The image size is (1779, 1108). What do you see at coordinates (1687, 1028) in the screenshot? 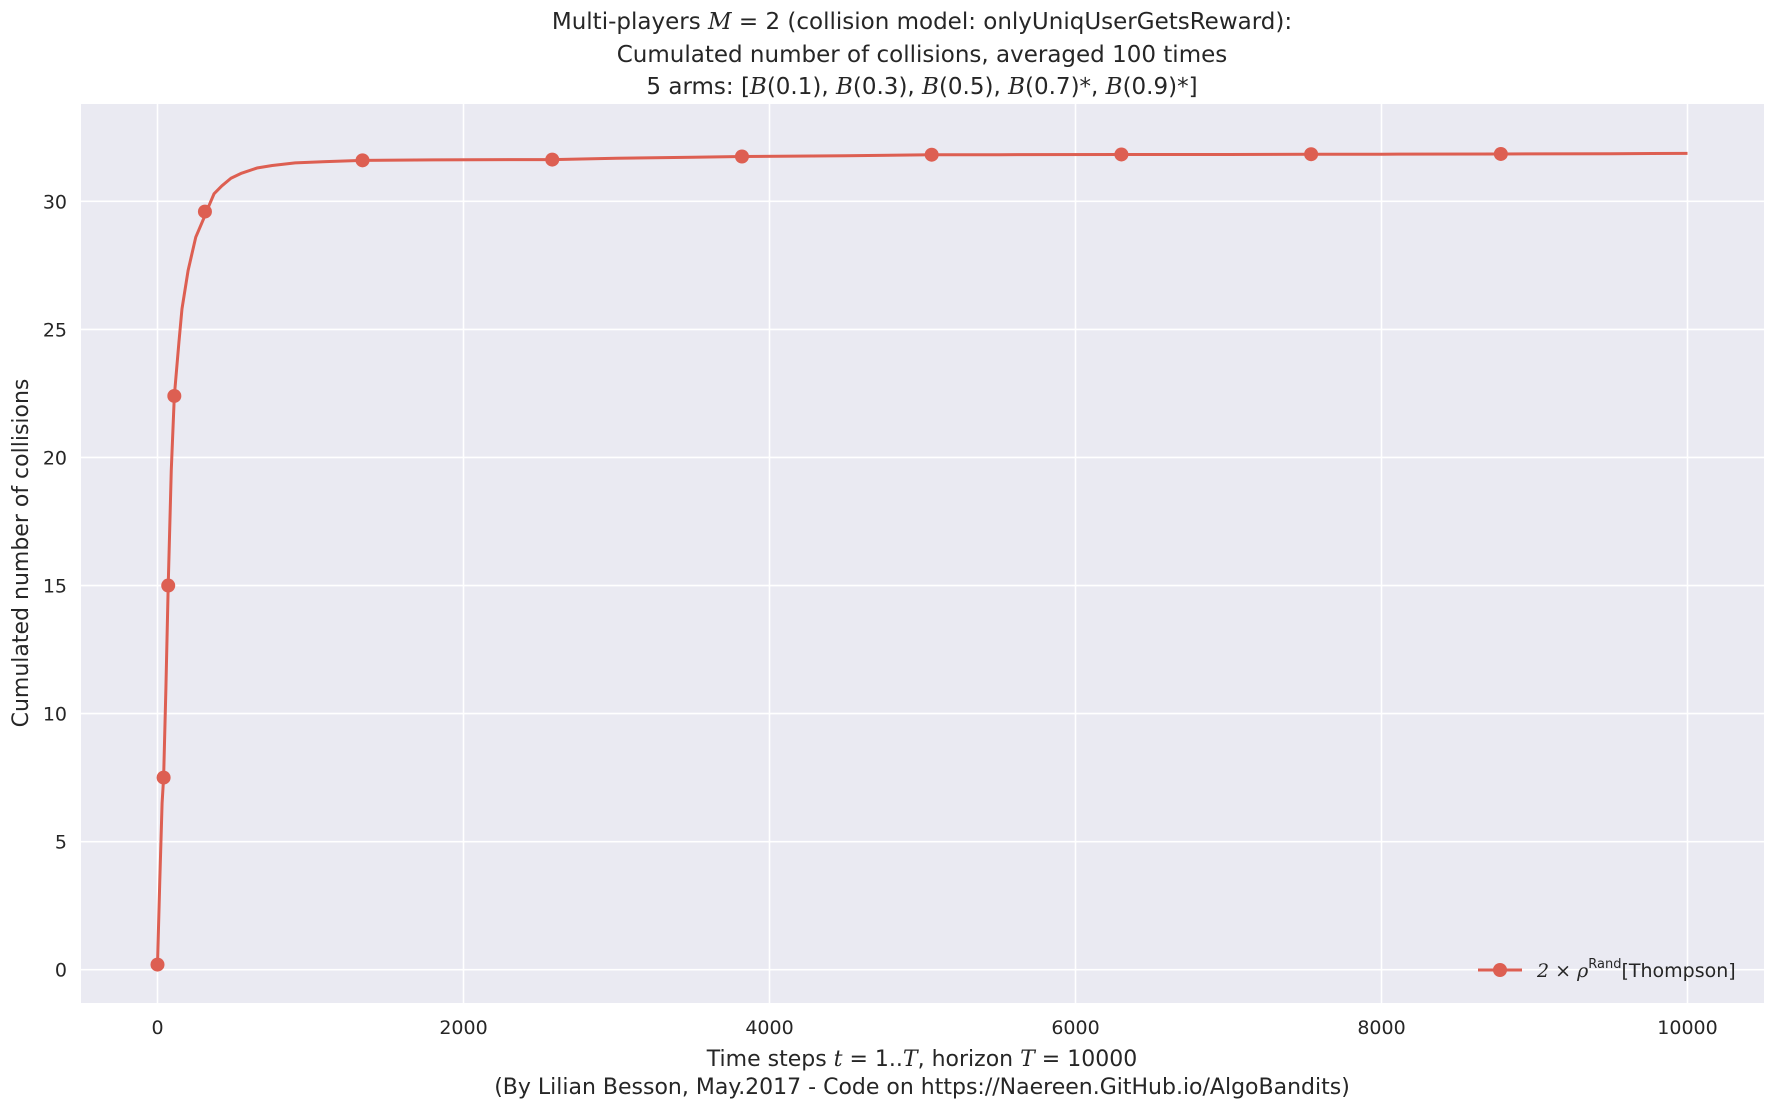
I see `x-tick-label: 10000` at bounding box center [1687, 1028].